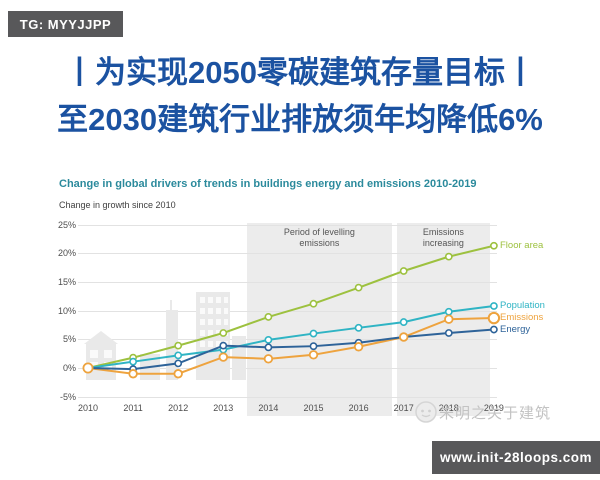 The width and height of the screenshot is (600, 480). I want to click on y-tick-label: 5%, so click(69, 339).